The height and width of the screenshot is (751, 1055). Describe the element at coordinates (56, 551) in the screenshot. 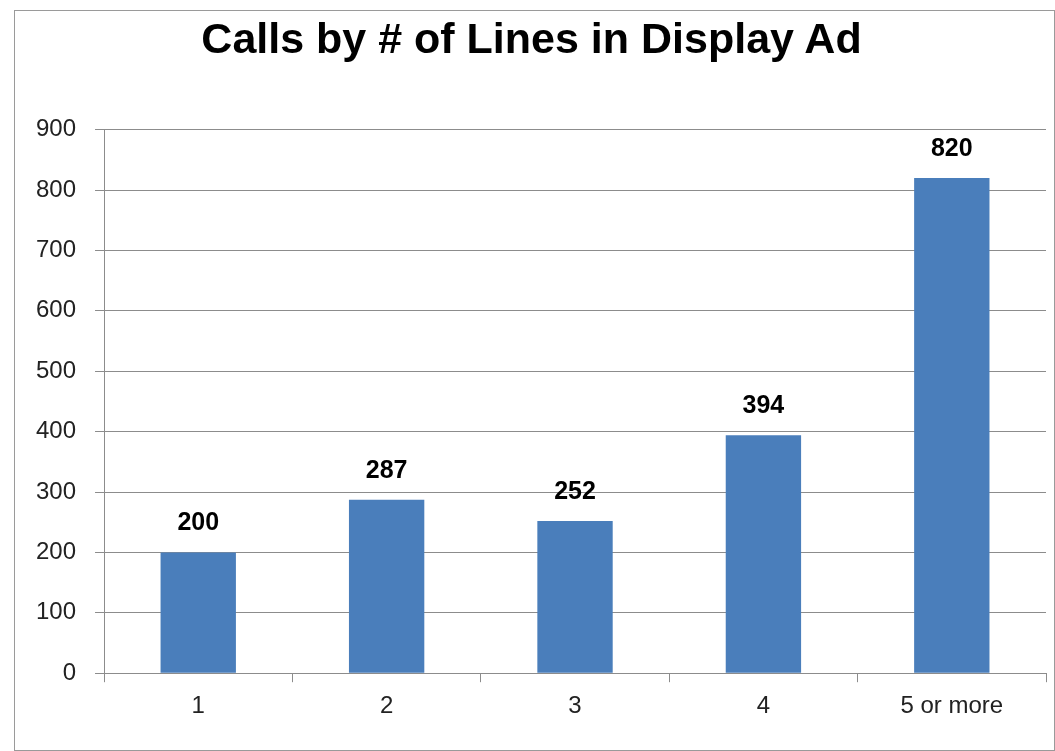

I see `y-tick-label: 200` at that location.